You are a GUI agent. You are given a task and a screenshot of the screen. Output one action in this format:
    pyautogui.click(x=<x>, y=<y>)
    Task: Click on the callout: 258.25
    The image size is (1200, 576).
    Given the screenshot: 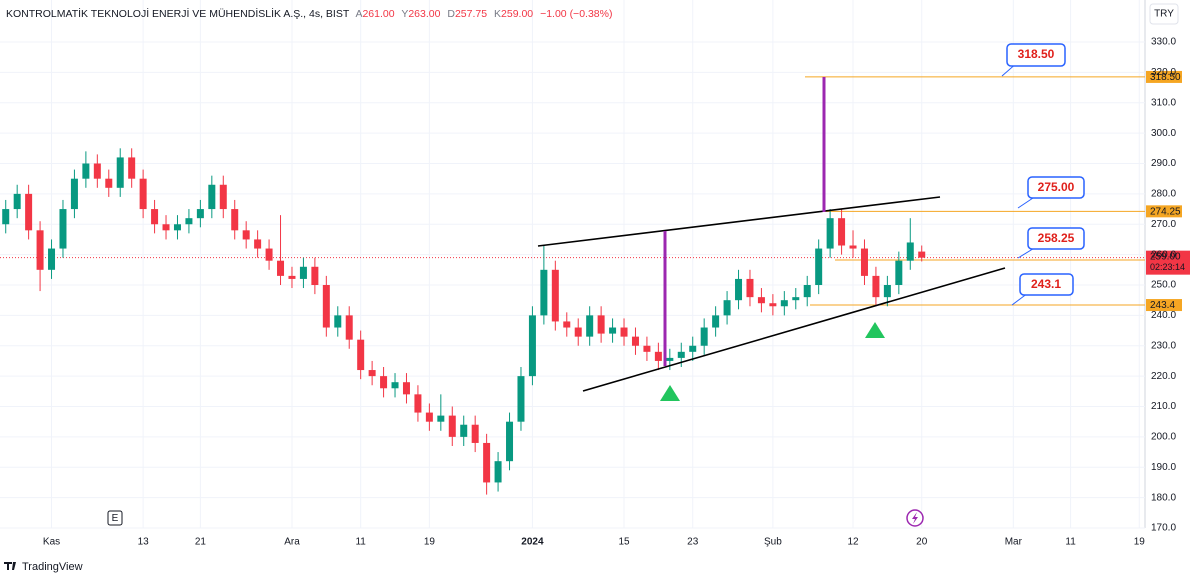 What is the action you would take?
    pyautogui.click(x=1051, y=243)
    